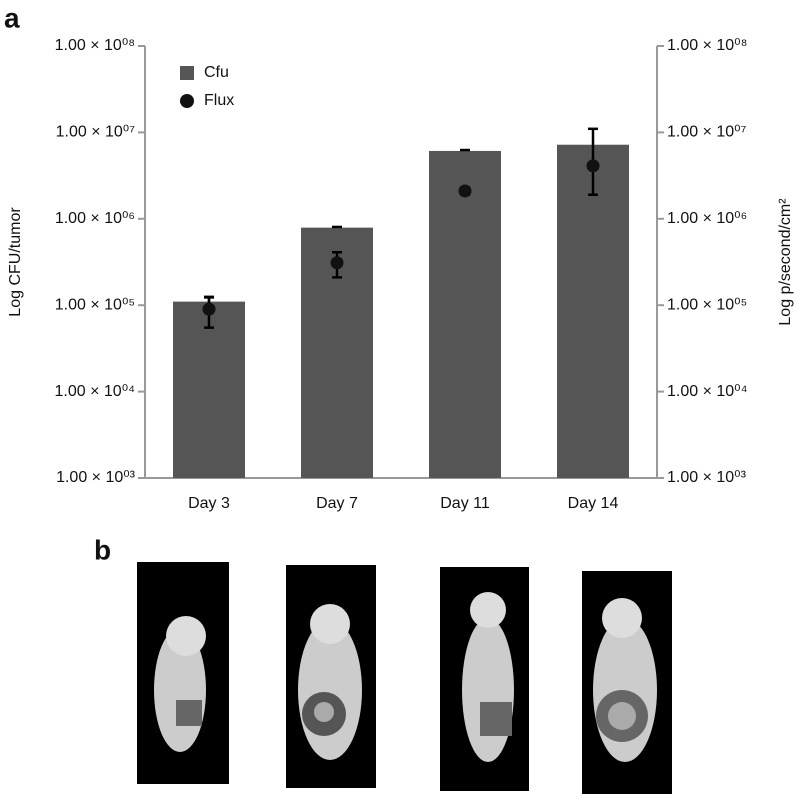 This screenshot has width=802, height=801. I want to click on legend-label: Cfu, so click(216, 72).